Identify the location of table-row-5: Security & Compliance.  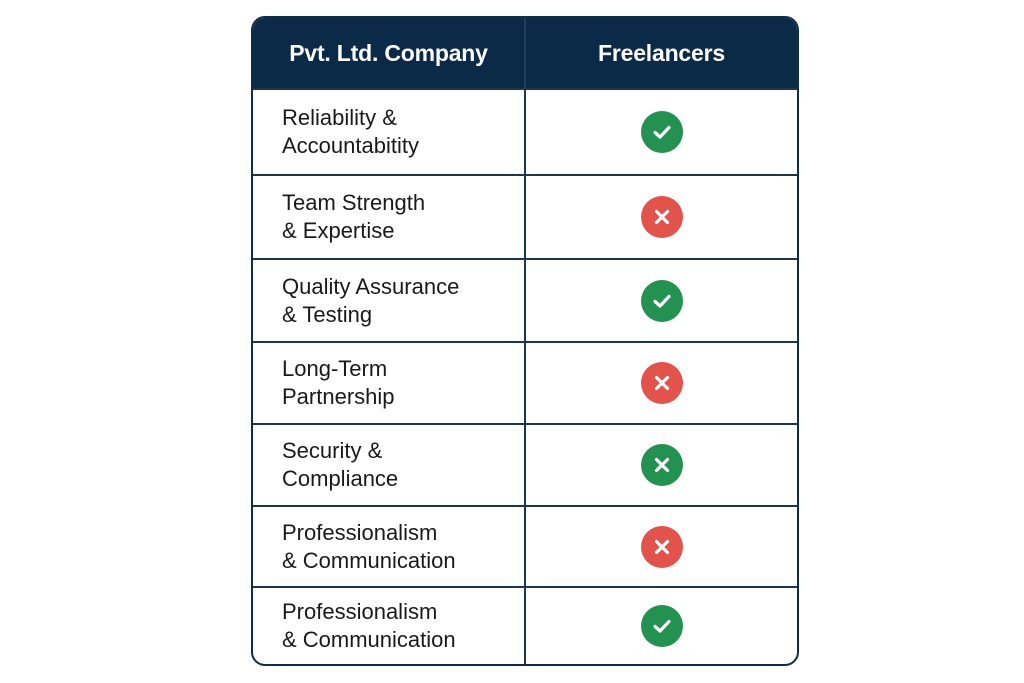
(525, 464).